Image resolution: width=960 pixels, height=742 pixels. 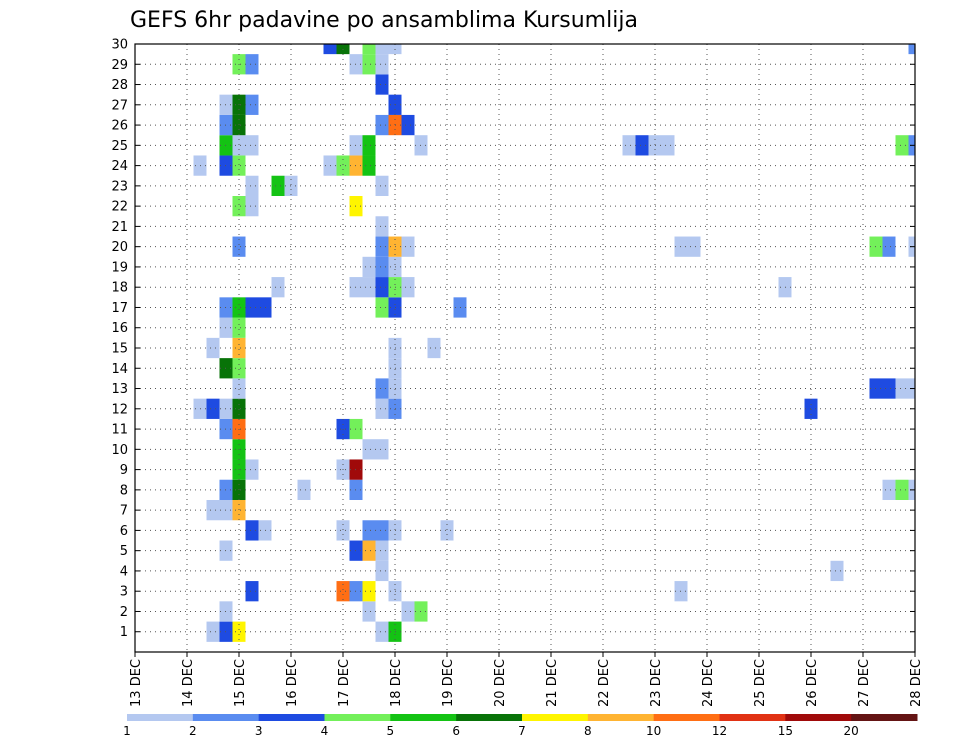 I want to click on y-tick-label: 20, so click(x=119, y=247).